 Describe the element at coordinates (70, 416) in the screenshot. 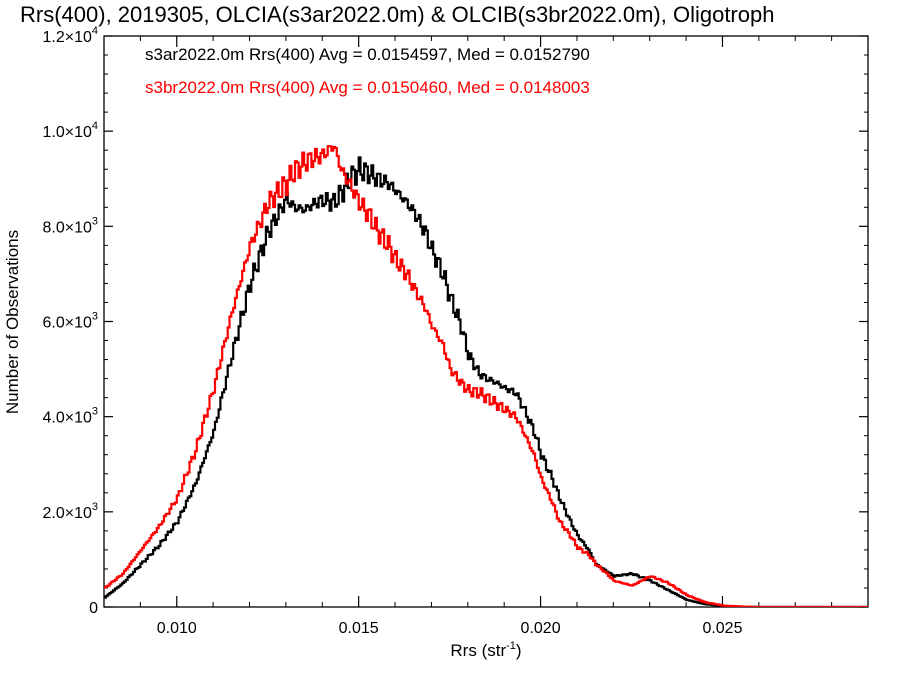

I see `y-tick-label: 4.0×10³` at that location.